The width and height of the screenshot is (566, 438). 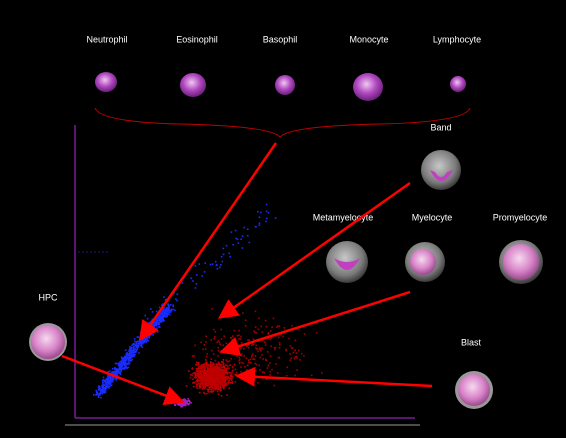 I want to click on cell-nucleus, so click(x=423, y=262).